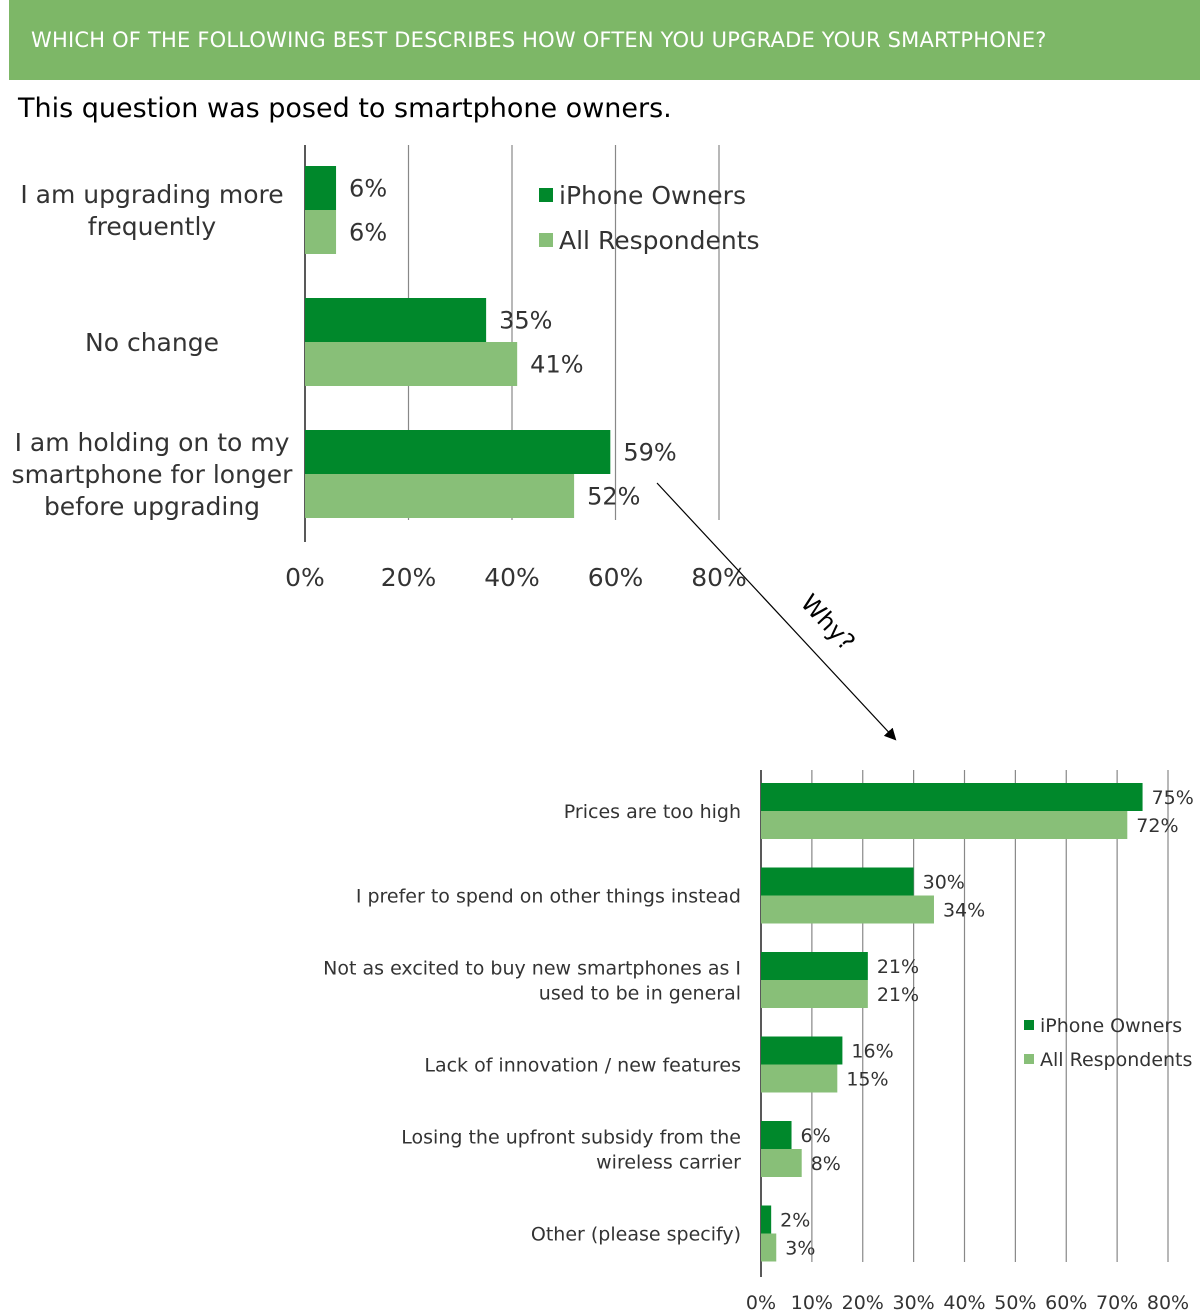 The height and width of the screenshot is (1316, 1200). What do you see at coordinates (827, 622) in the screenshot?
I see `why-label: Why?` at bounding box center [827, 622].